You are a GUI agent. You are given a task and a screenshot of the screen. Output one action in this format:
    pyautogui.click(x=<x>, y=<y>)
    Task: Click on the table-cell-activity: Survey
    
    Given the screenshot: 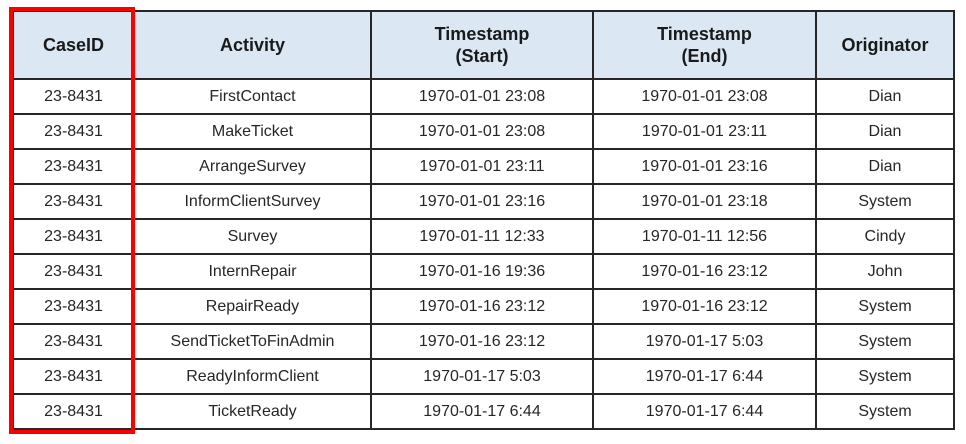 What is the action you would take?
    pyautogui.click(x=252, y=236)
    